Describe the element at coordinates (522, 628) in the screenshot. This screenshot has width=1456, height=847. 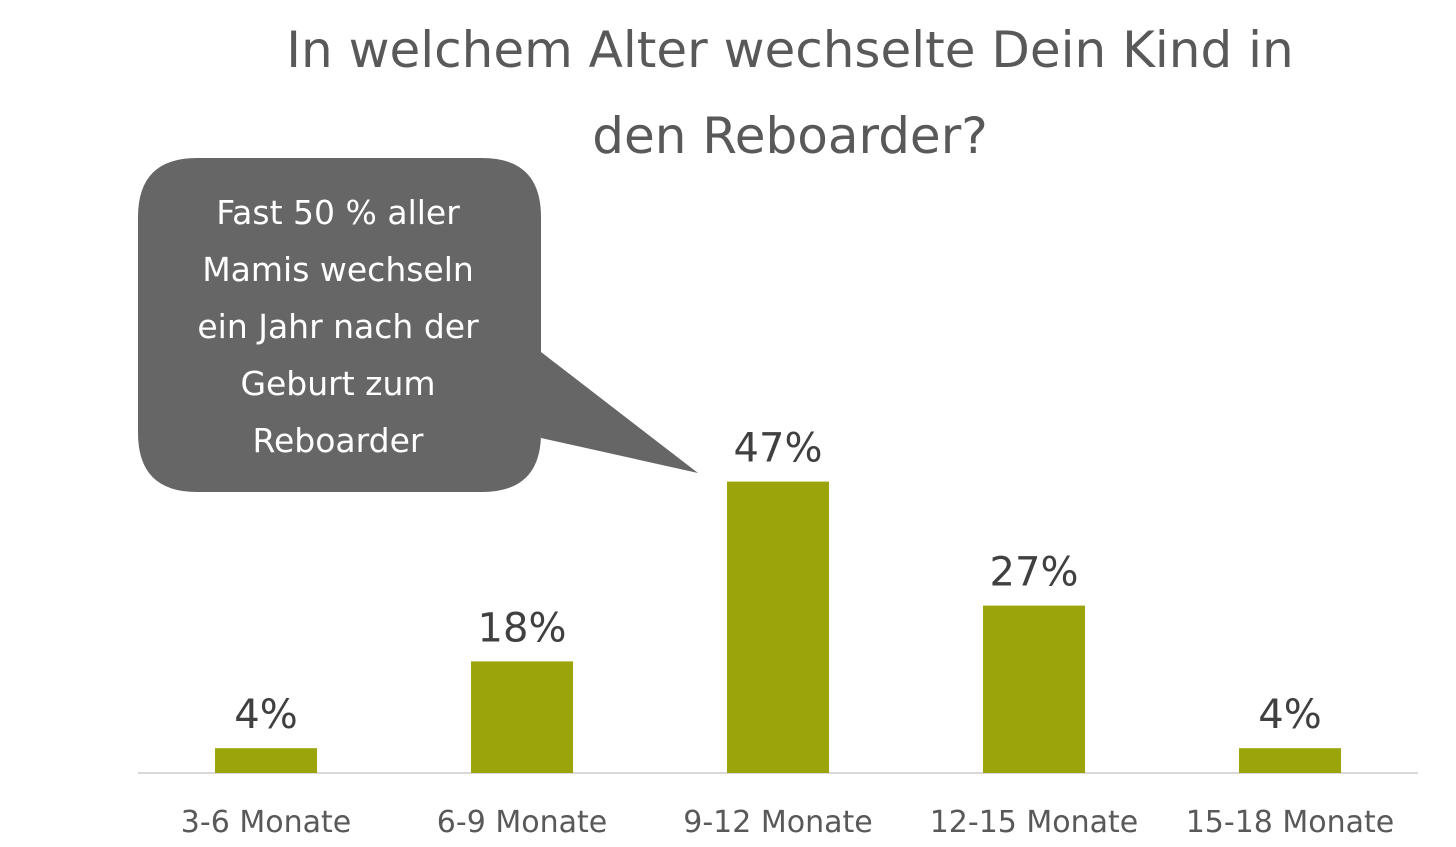
I see `data-label-6-9-monate: 18%` at that location.